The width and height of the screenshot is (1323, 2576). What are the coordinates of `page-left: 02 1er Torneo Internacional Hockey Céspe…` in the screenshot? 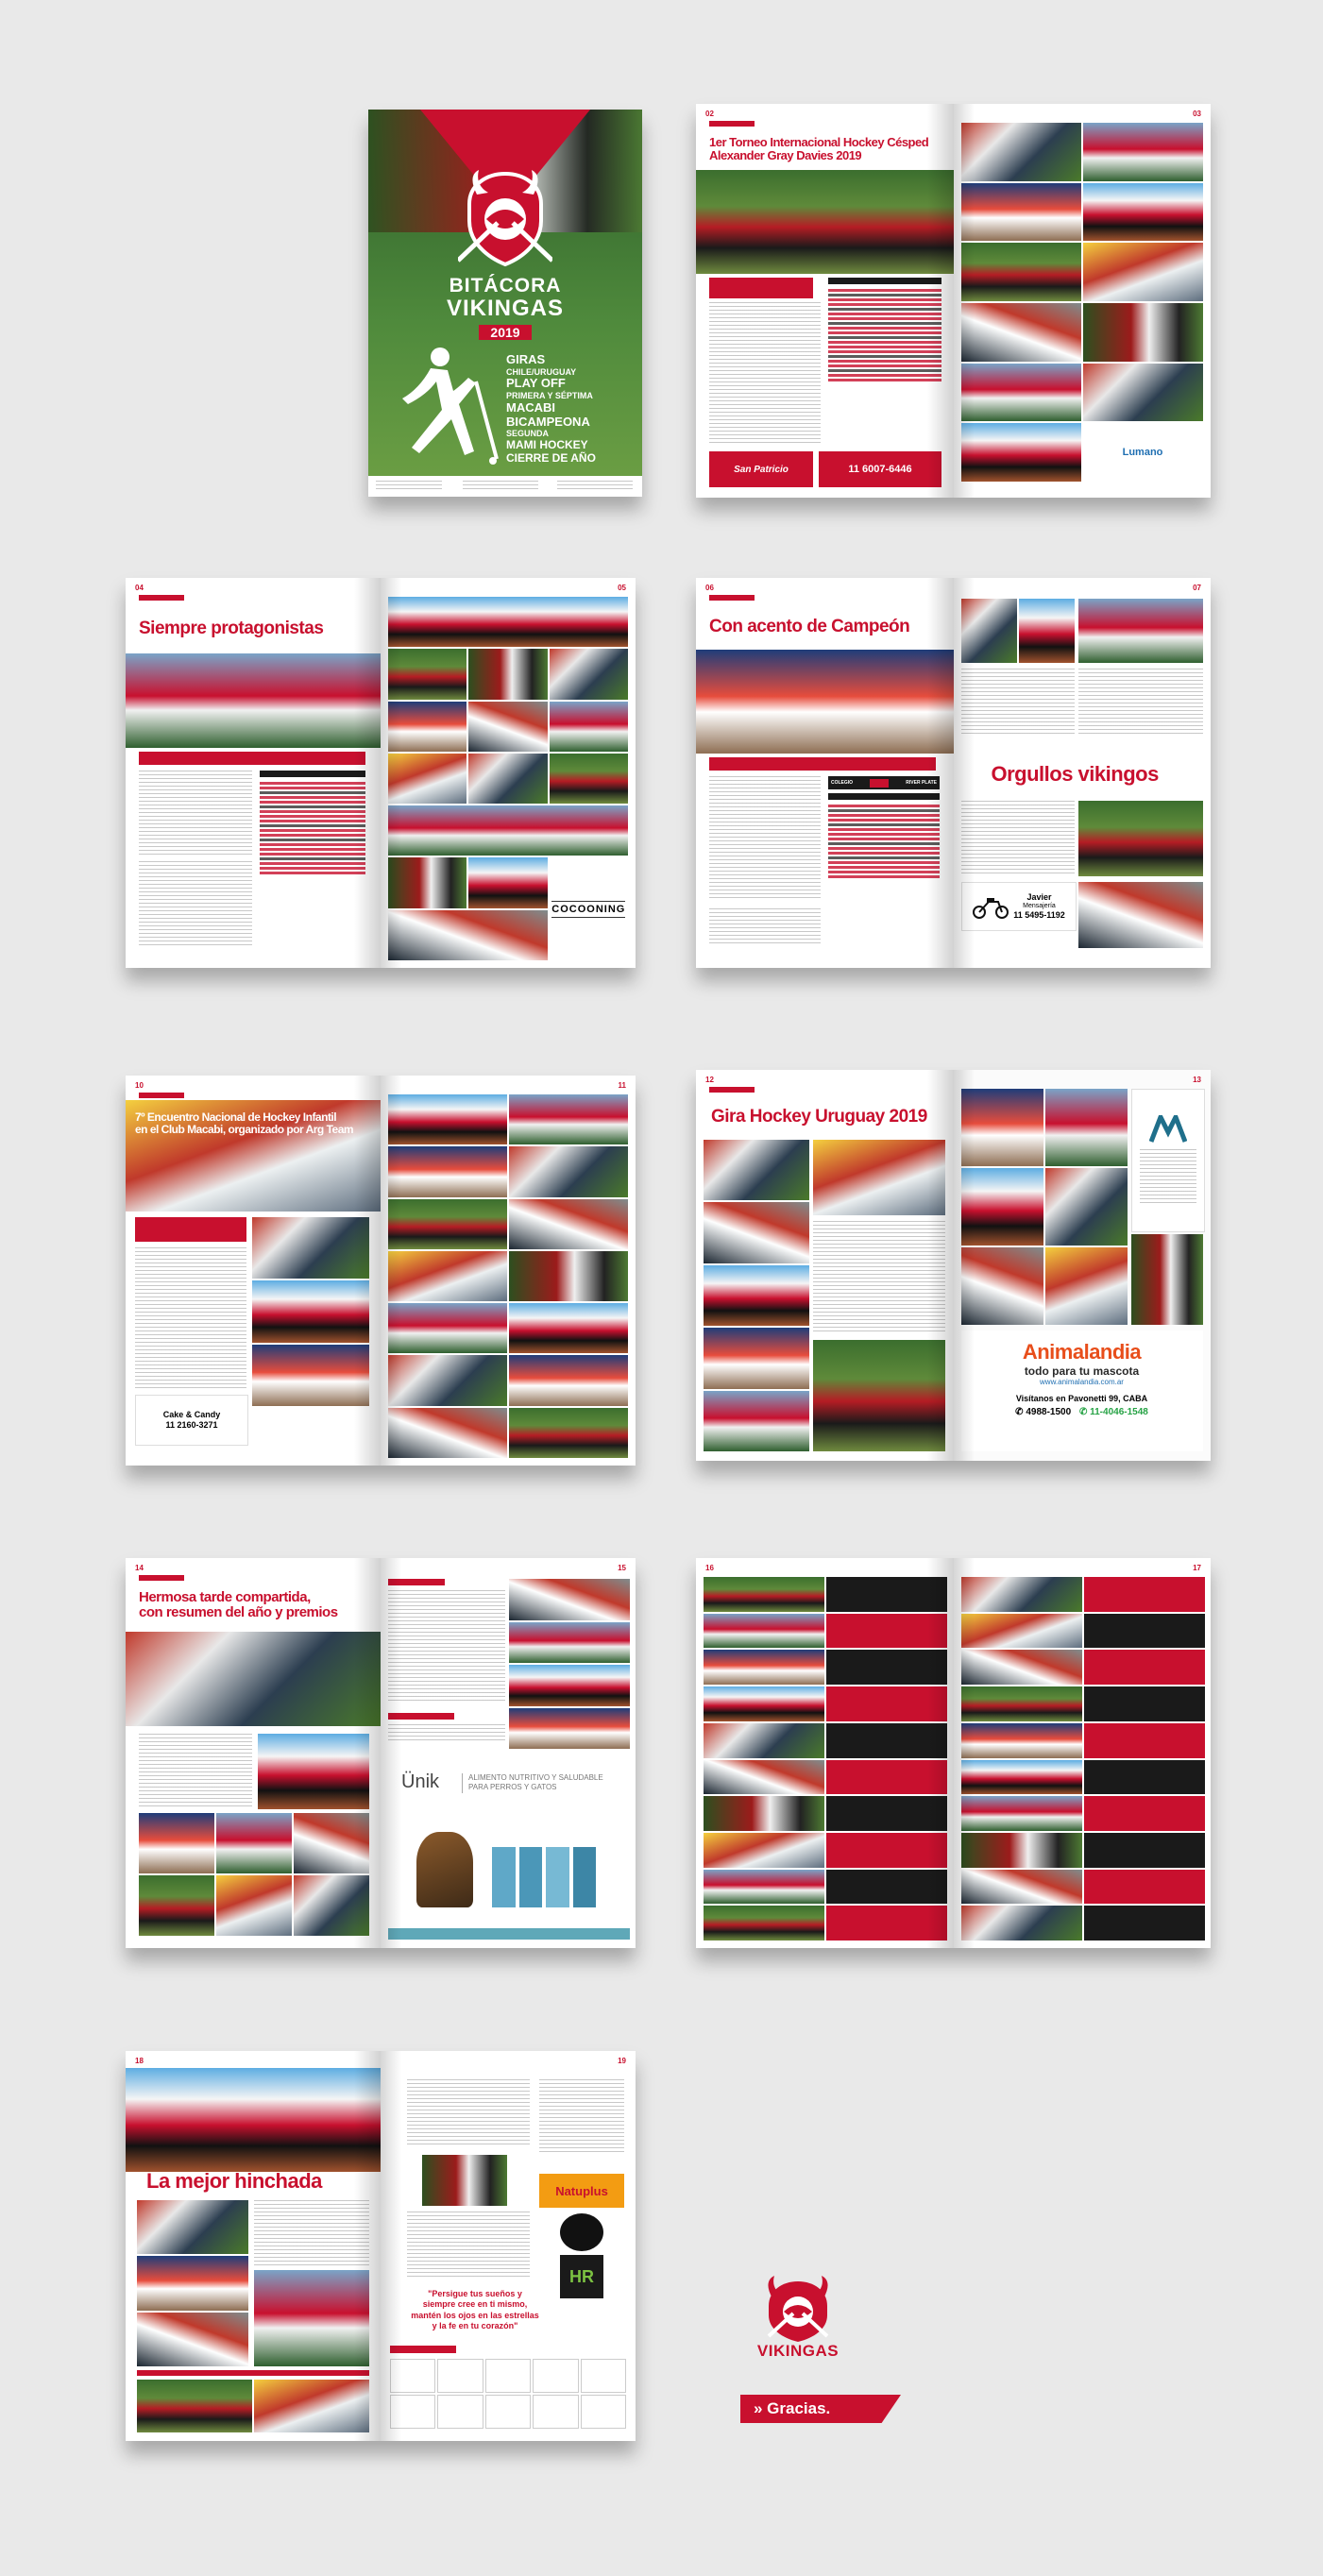 It's located at (825, 301).